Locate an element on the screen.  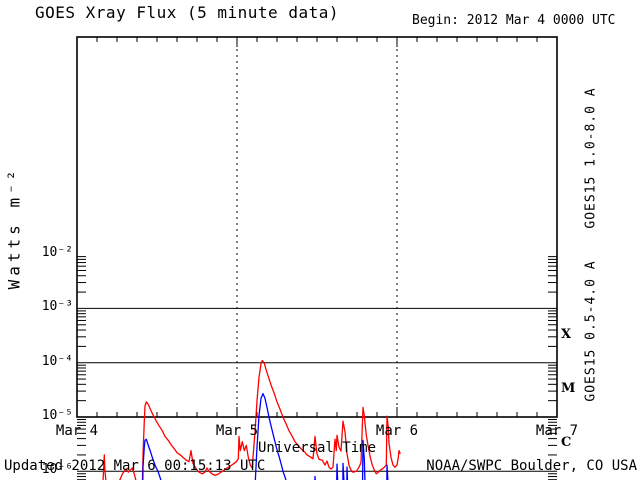
goes15-short-channel-label: GOES15 0.5-4.0 A is located at coordinates (591, 331).